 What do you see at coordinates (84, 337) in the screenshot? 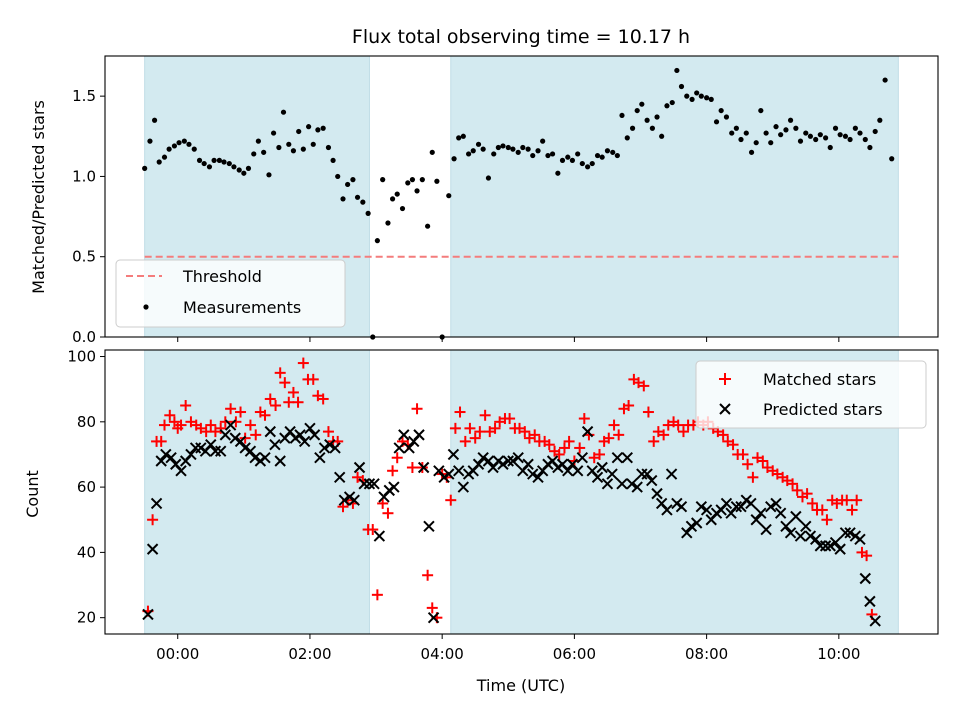
I see `y-tick-label: 0.0` at bounding box center [84, 337].